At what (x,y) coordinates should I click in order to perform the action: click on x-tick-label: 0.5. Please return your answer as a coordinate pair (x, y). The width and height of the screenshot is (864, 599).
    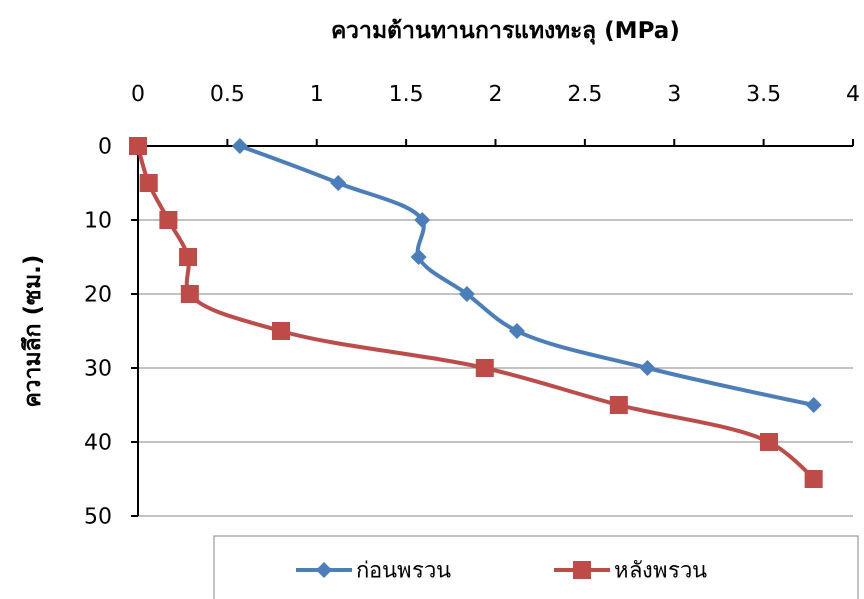
    Looking at the image, I should click on (227, 94).